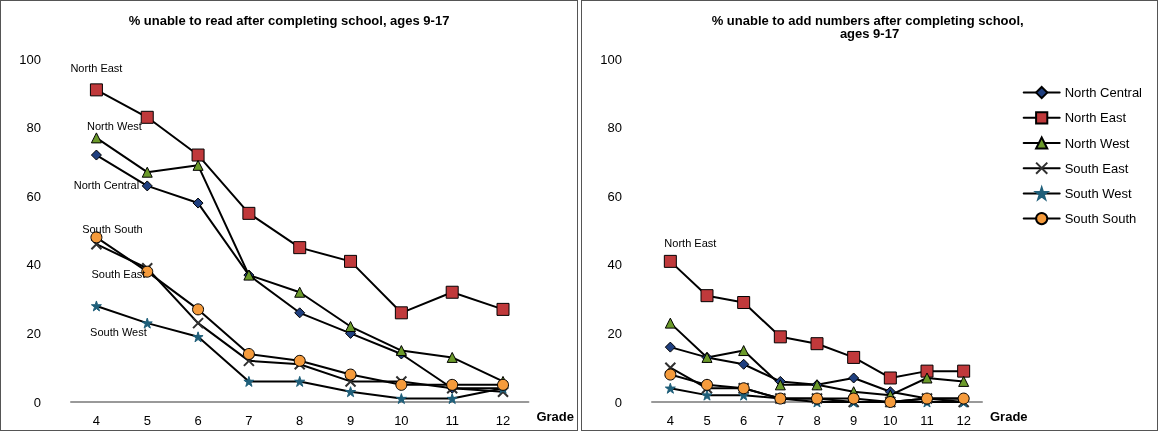  Describe the element at coordinates (1097, 143) in the screenshot. I see `legend-label: North West` at that location.